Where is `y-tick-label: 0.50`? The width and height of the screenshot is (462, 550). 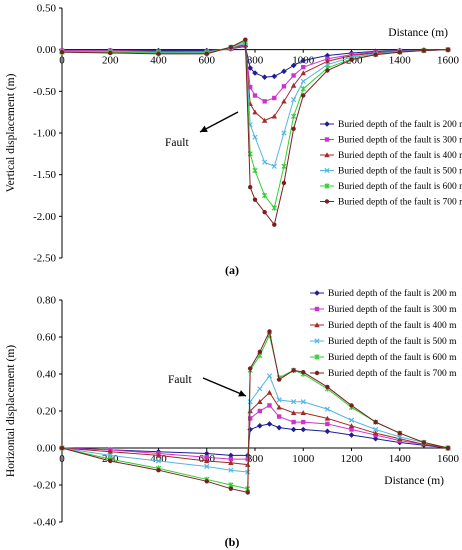 y-tick-label: 0.50 is located at coordinates (47, 9).